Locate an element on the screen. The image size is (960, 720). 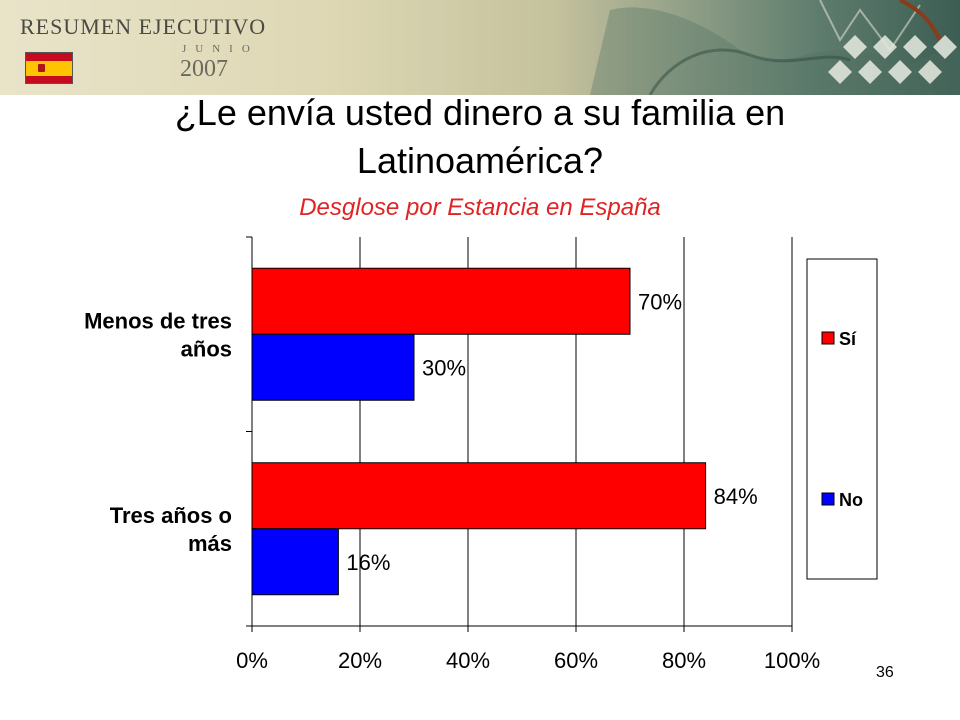
banner-year: 2007 is located at coordinates (204, 69).